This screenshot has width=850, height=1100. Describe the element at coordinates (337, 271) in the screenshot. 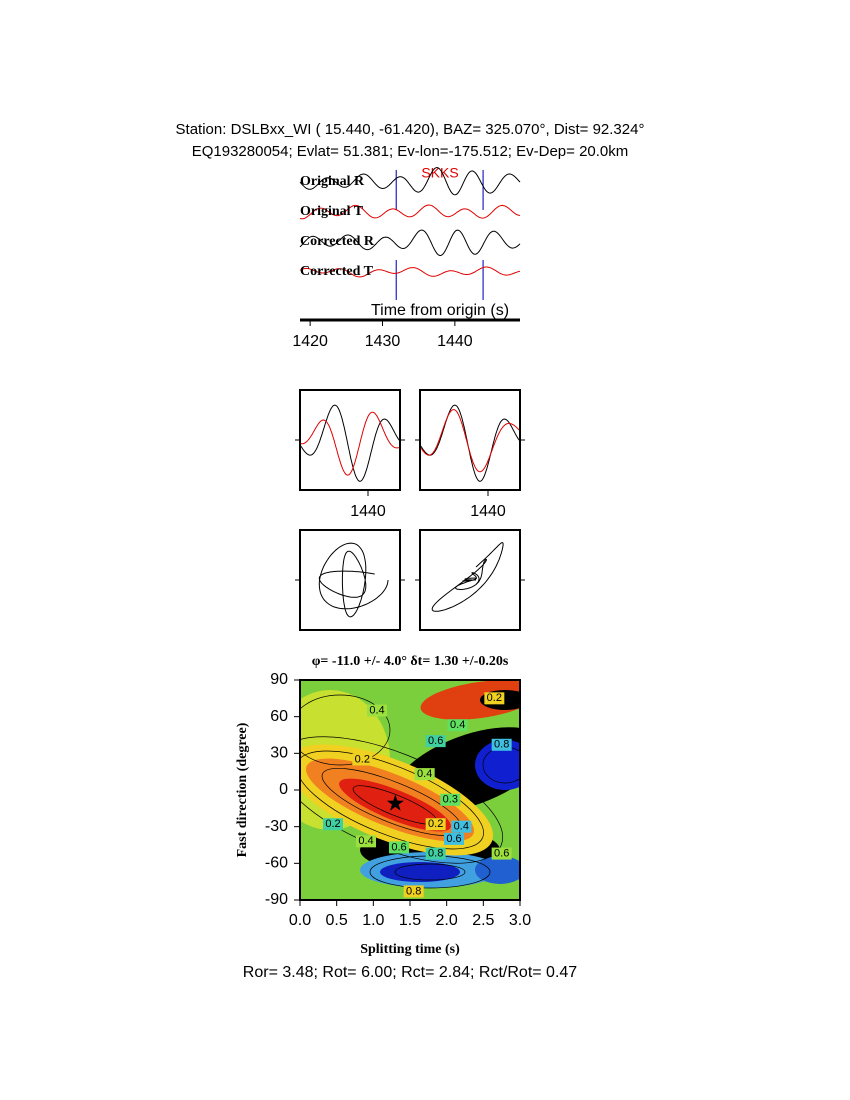

I see `trace-label: Corrected T` at that location.